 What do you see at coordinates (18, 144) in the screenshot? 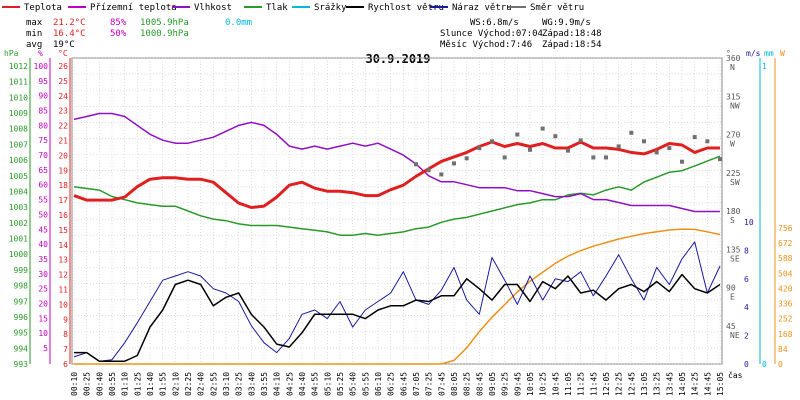
I see `axis-hpa-tick: 1007` at bounding box center [18, 144].